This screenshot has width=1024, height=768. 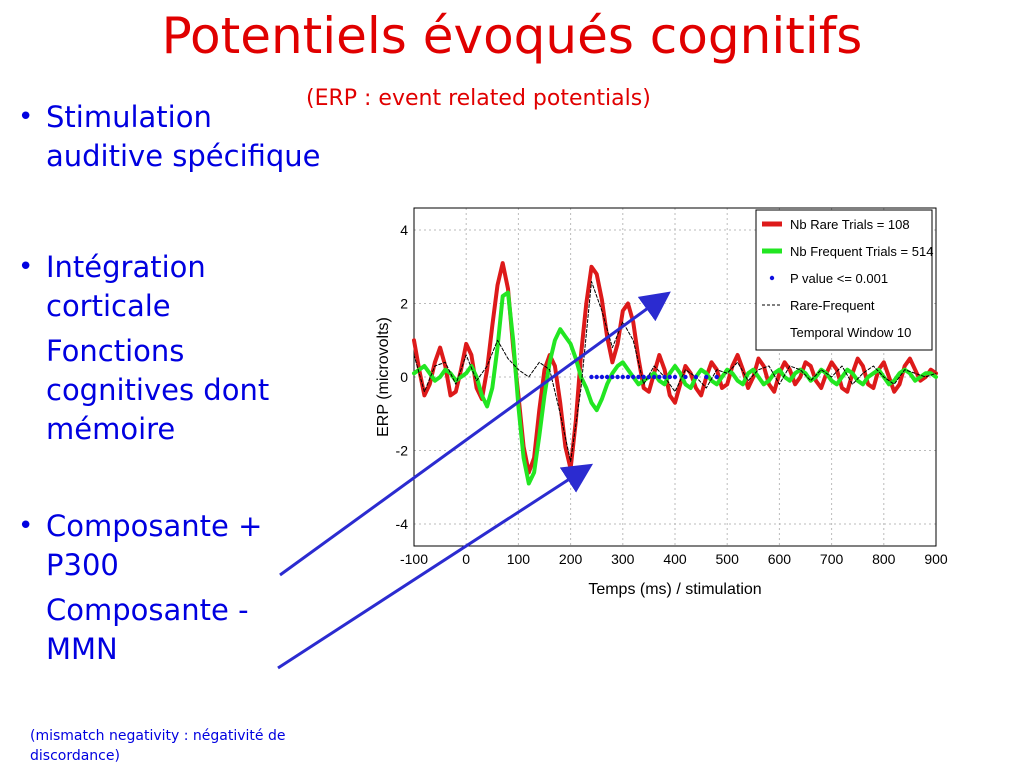 I want to click on legend-label: Temporal Window 10, so click(x=850, y=332).